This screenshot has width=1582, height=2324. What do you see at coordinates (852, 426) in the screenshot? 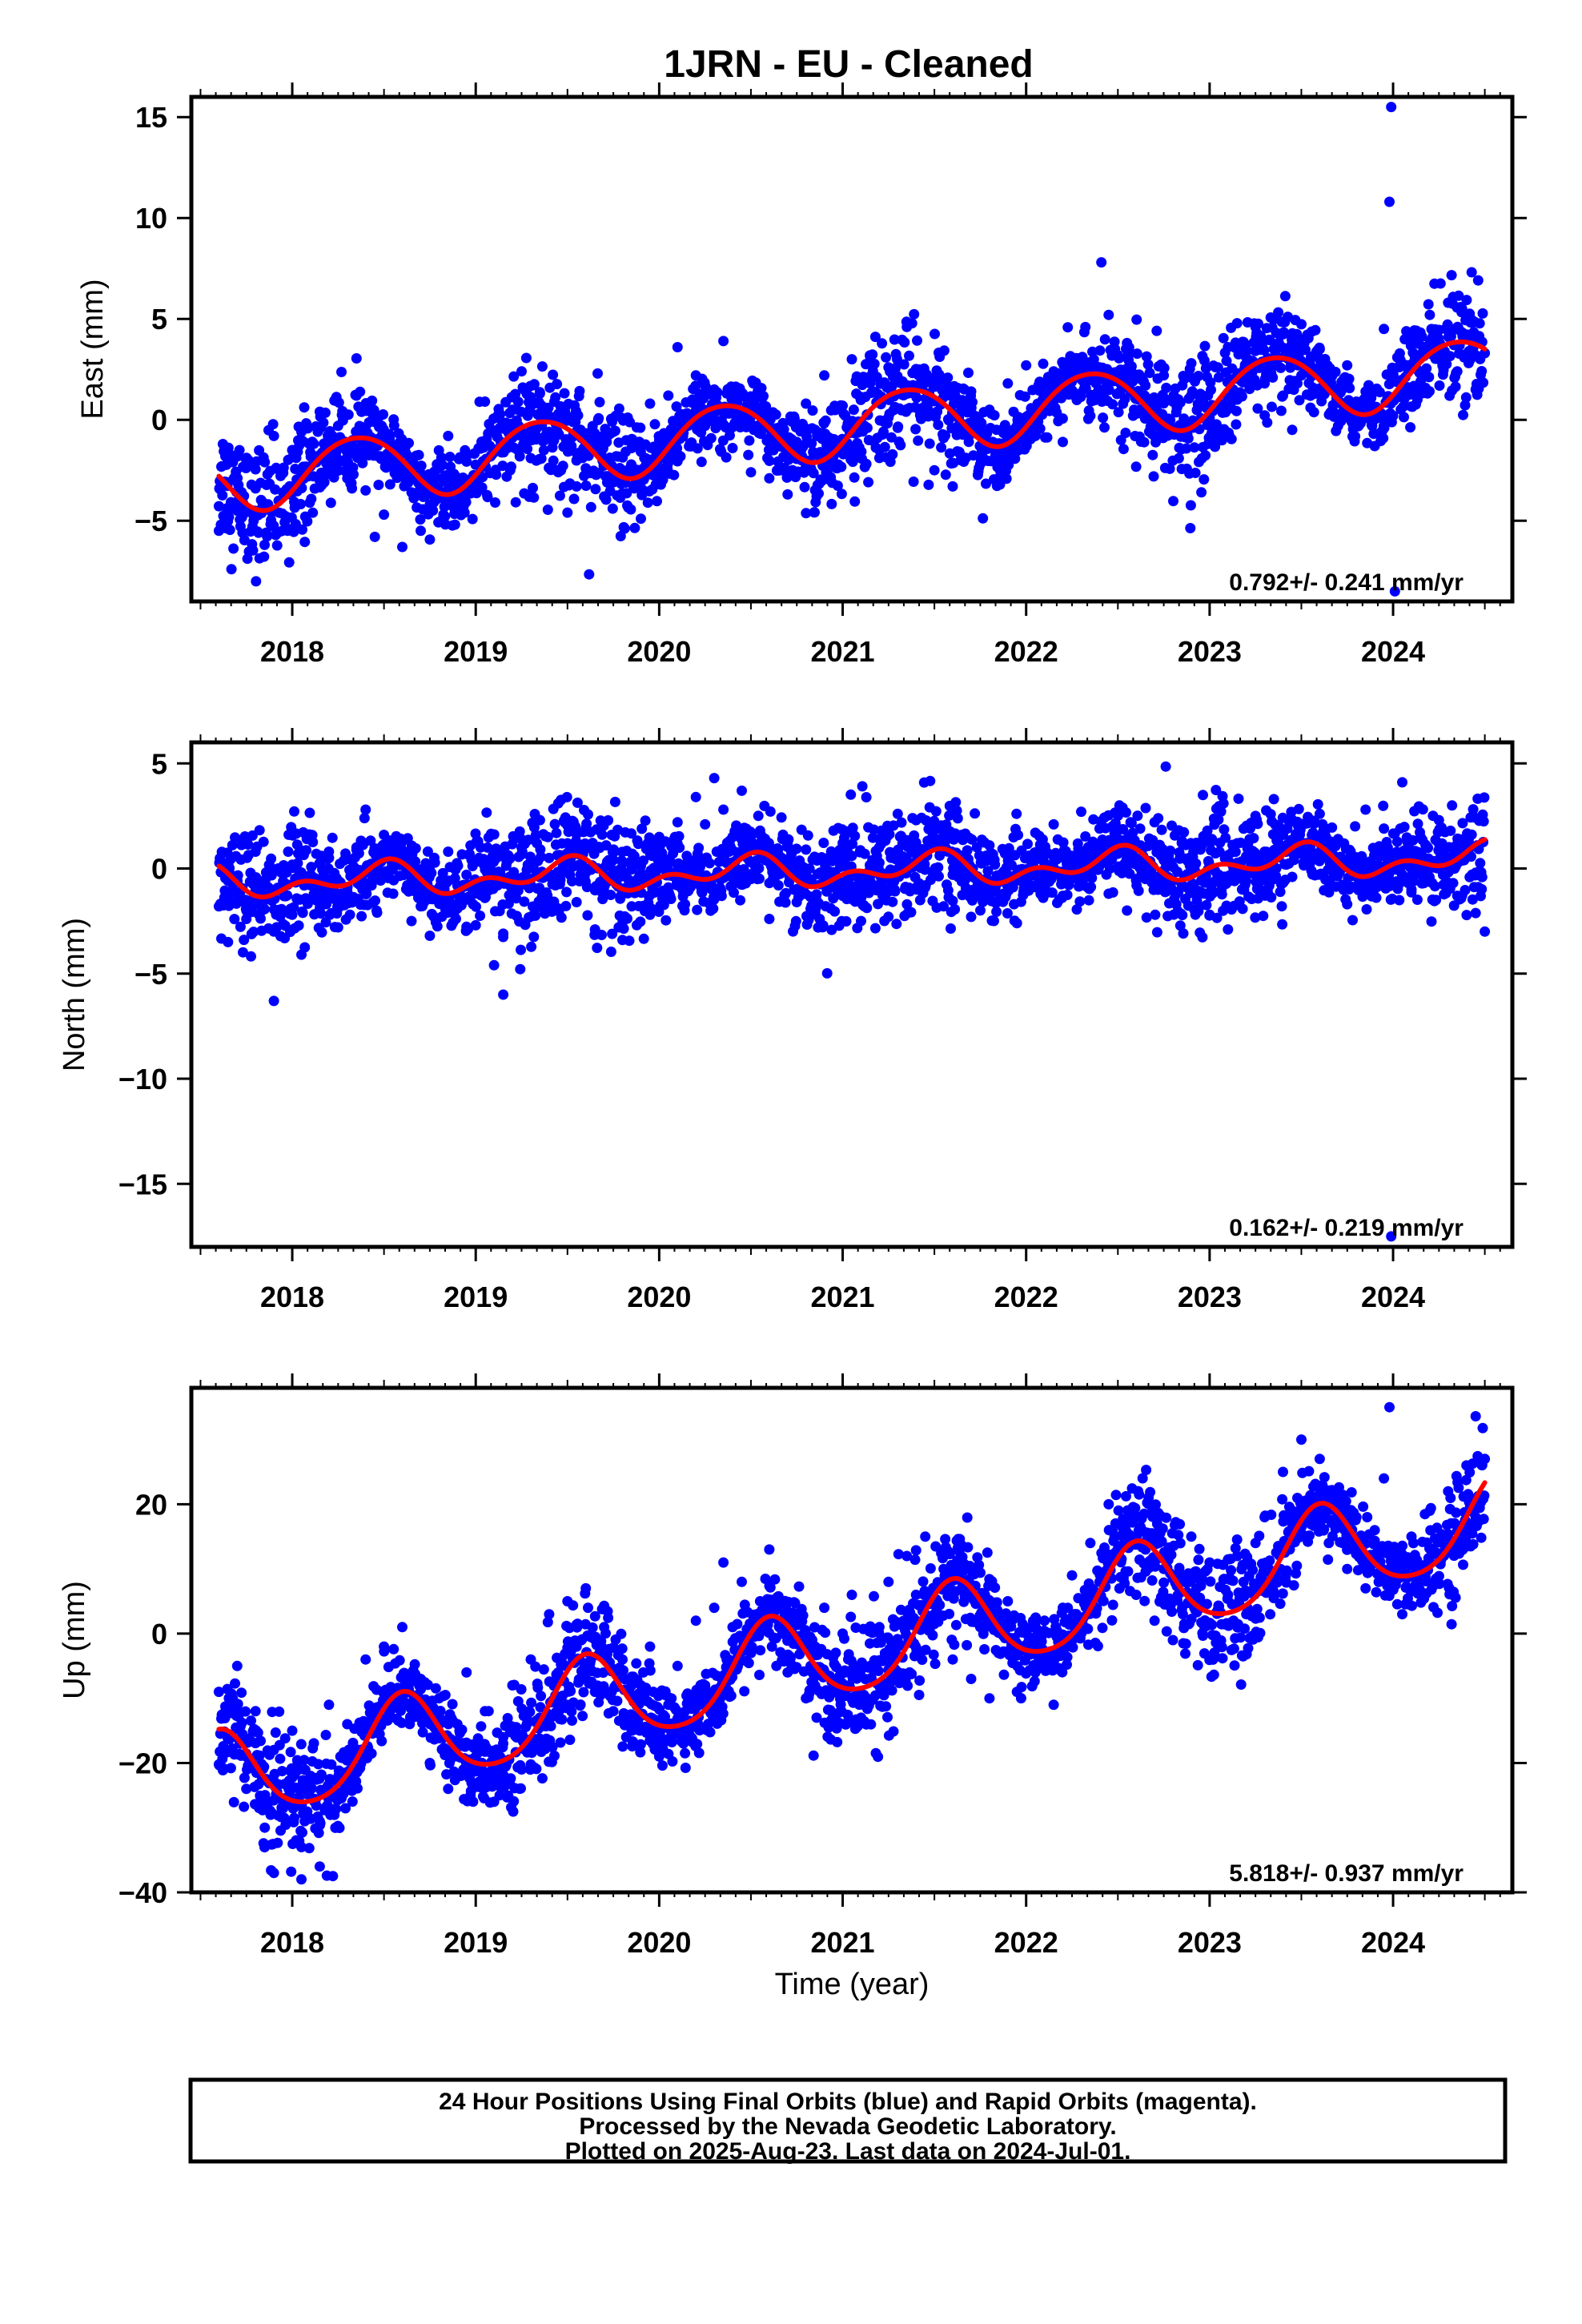
I see `east-fit-line` at bounding box center [852, 426].